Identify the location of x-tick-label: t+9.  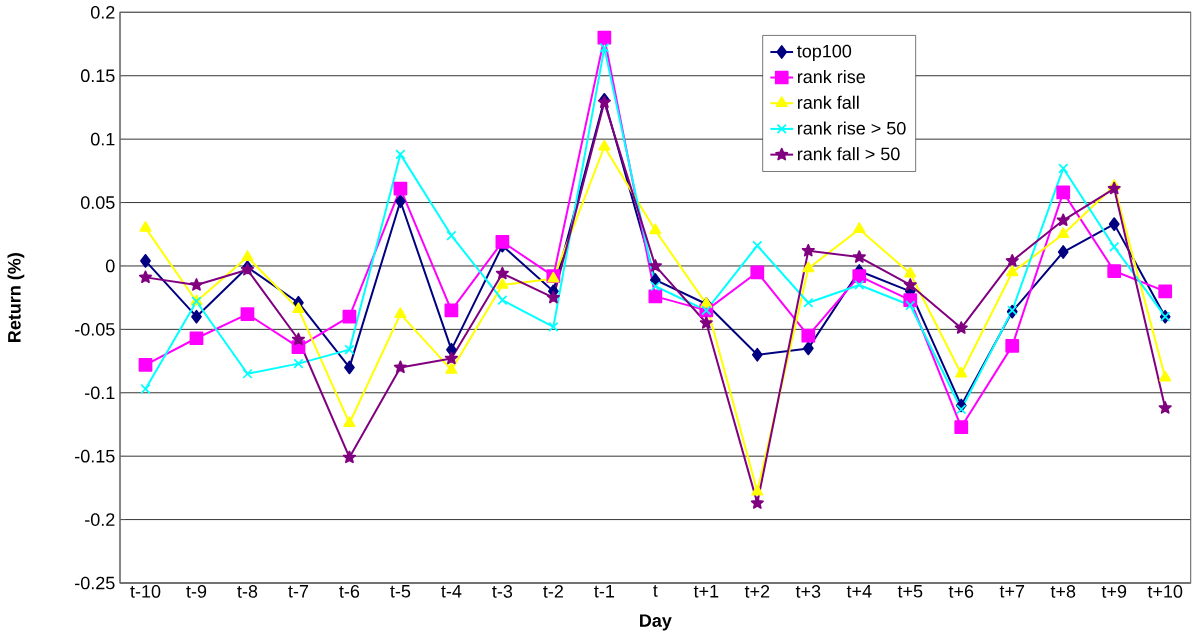
(1114, 591).